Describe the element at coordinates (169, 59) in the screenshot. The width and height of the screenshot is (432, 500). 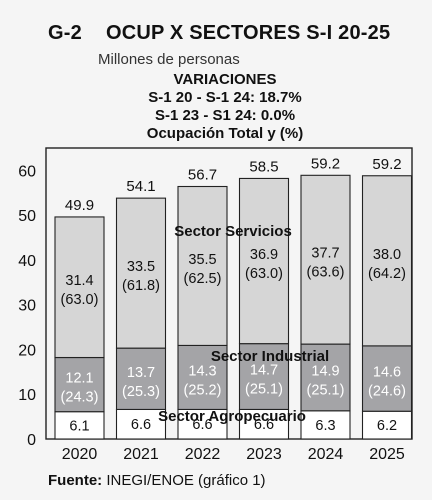
I see `chart-subtitle: Millones de personas` at that location.